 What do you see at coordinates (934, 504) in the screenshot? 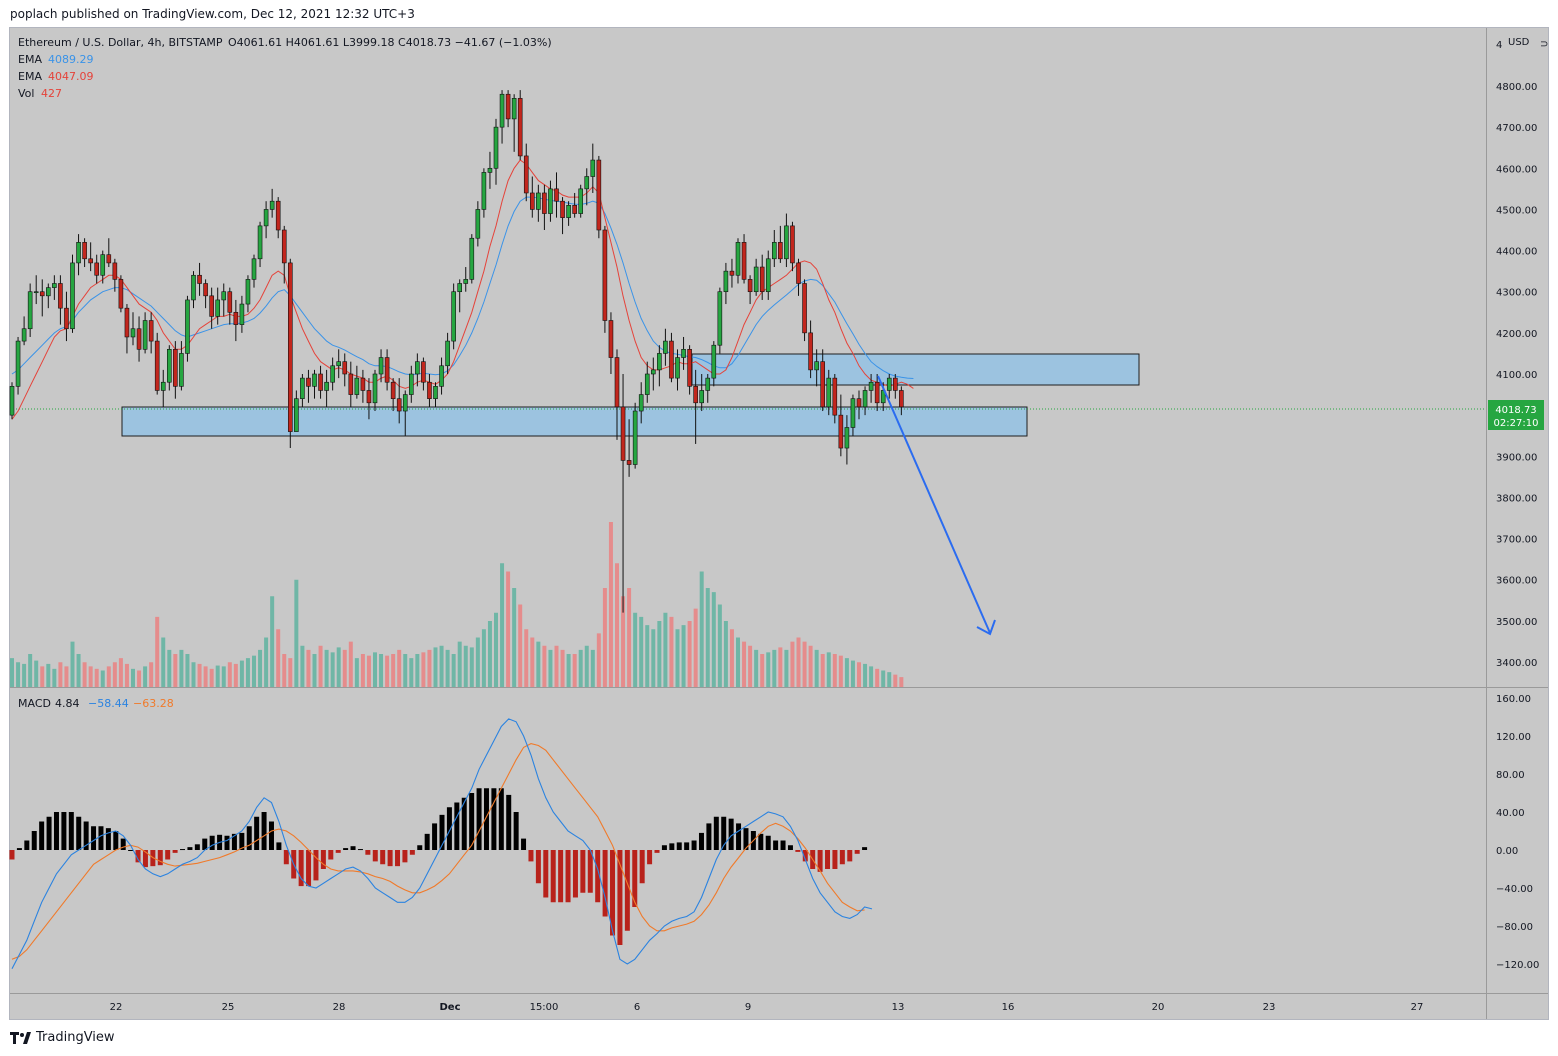
I see `forecast-arrow-shaft` at bounding box center [934, 504].